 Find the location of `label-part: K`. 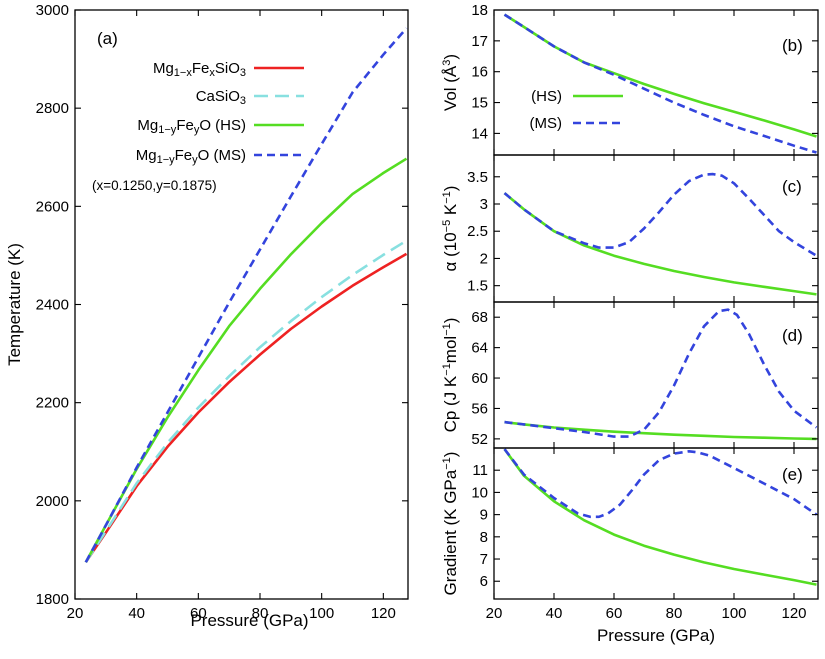

label-part: K is located at coordinates (450, 211).